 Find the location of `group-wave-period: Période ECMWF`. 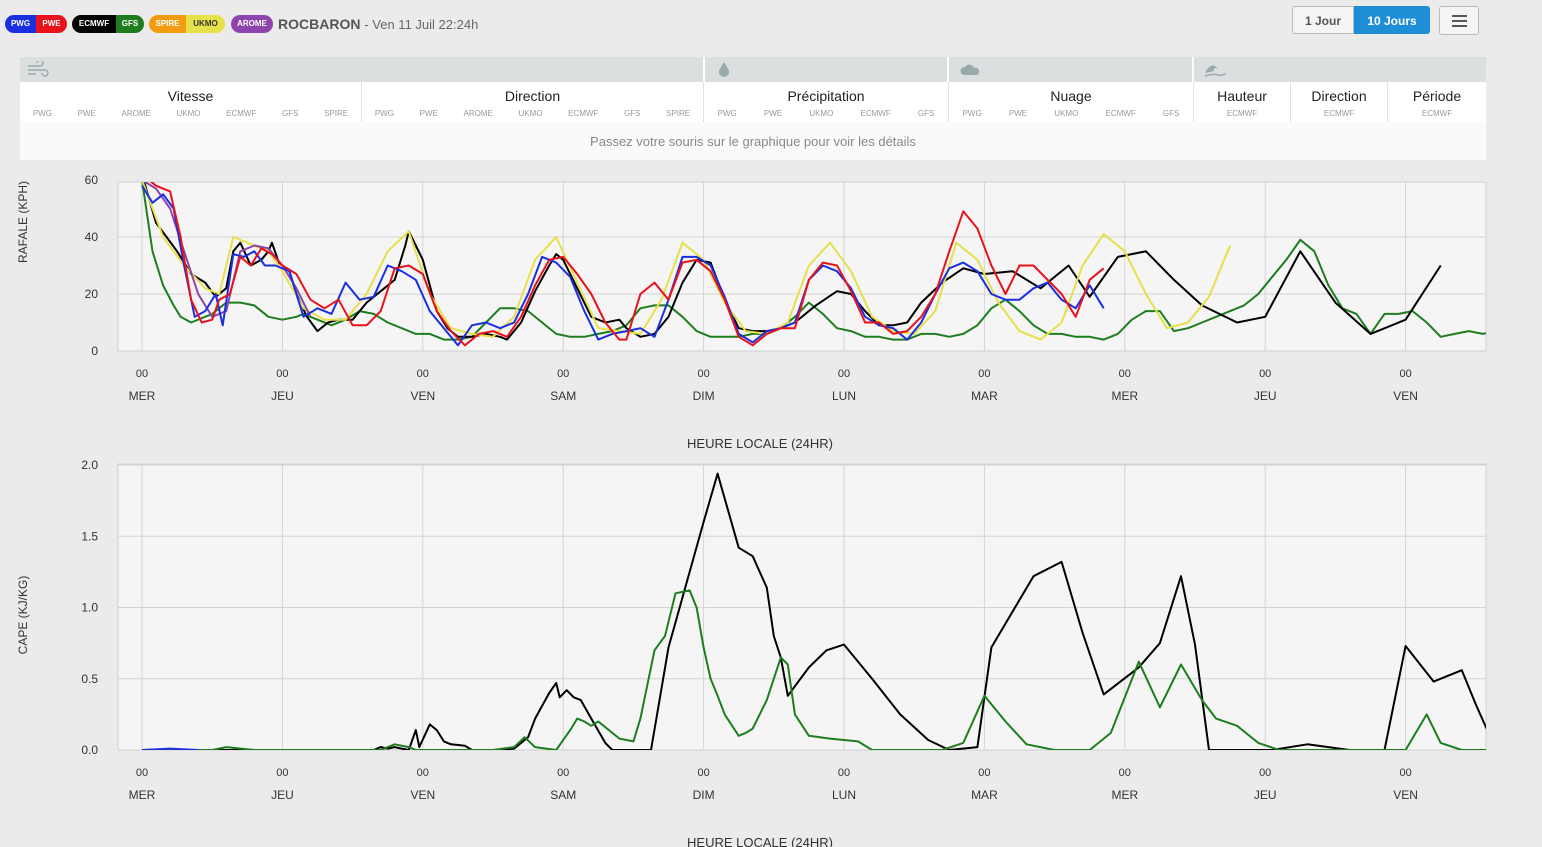

group-wave-period: Période ECMWF is located at coordinates (1437, 102).